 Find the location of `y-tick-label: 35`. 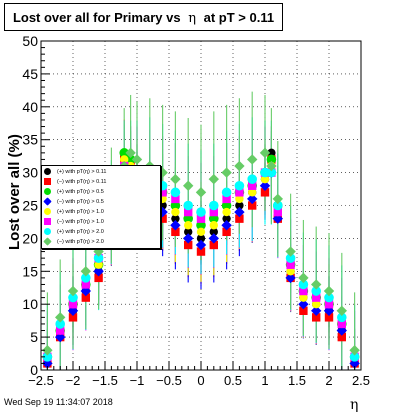

y-tick-label: 35 is located at coordinates (30, 140).